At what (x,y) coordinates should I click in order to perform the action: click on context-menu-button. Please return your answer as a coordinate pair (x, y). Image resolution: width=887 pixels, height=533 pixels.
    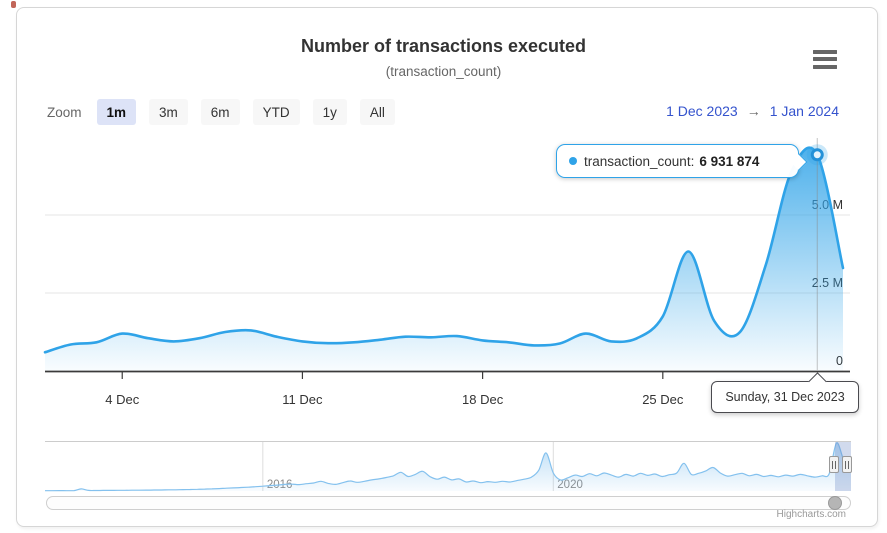
    Looking at the image, I should click on (826, 59).